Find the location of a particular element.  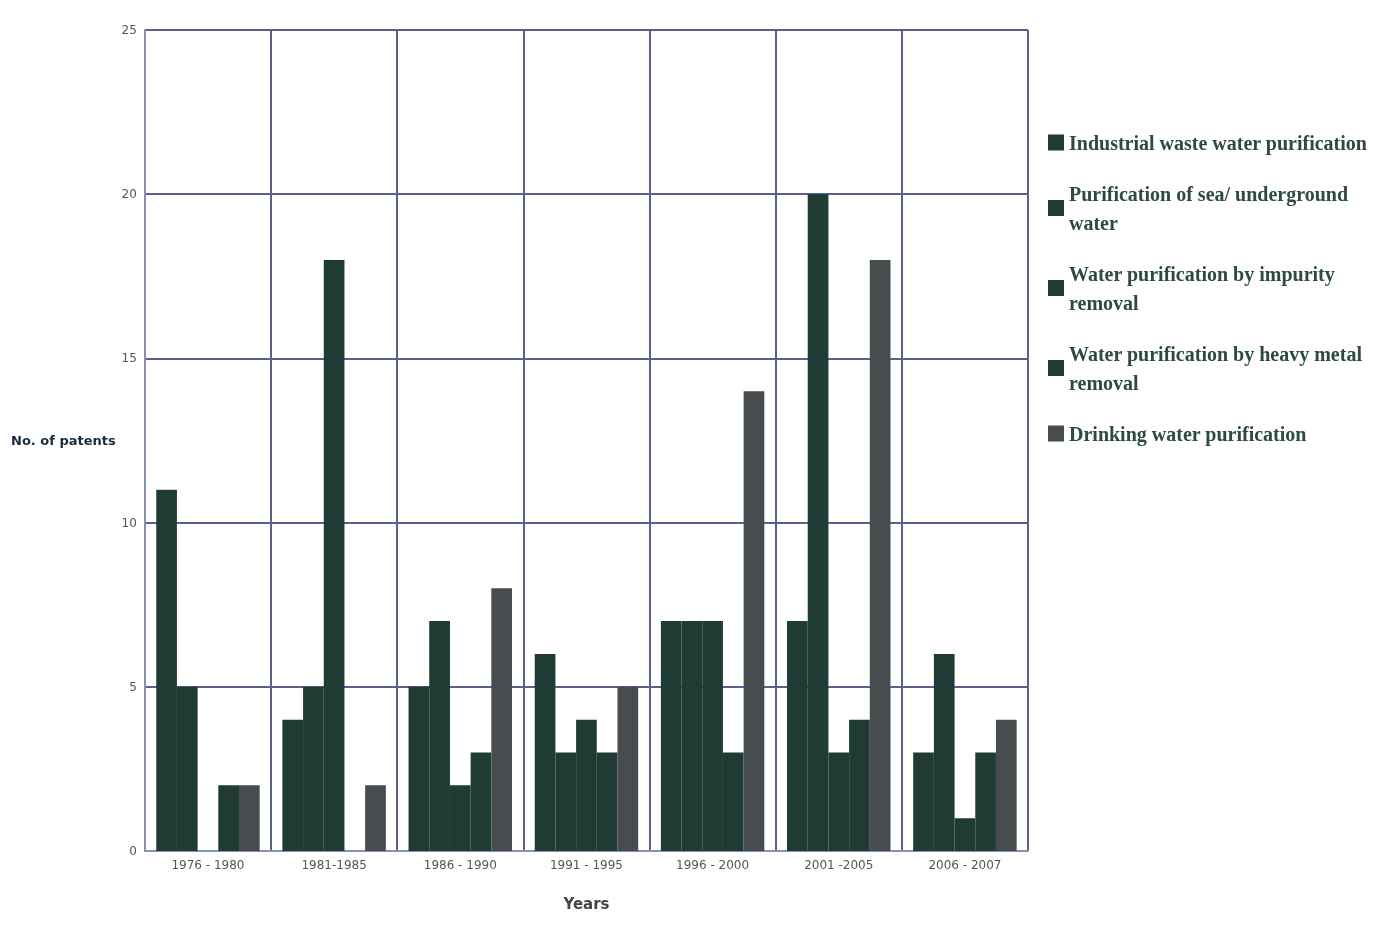

y-tick-label: 20 is located at coordinates (129, 194).